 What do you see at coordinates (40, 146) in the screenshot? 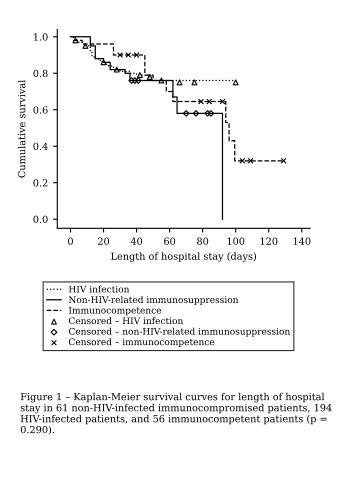
I see `y-tick-label: 0.4` at bounding box center [40, 146].